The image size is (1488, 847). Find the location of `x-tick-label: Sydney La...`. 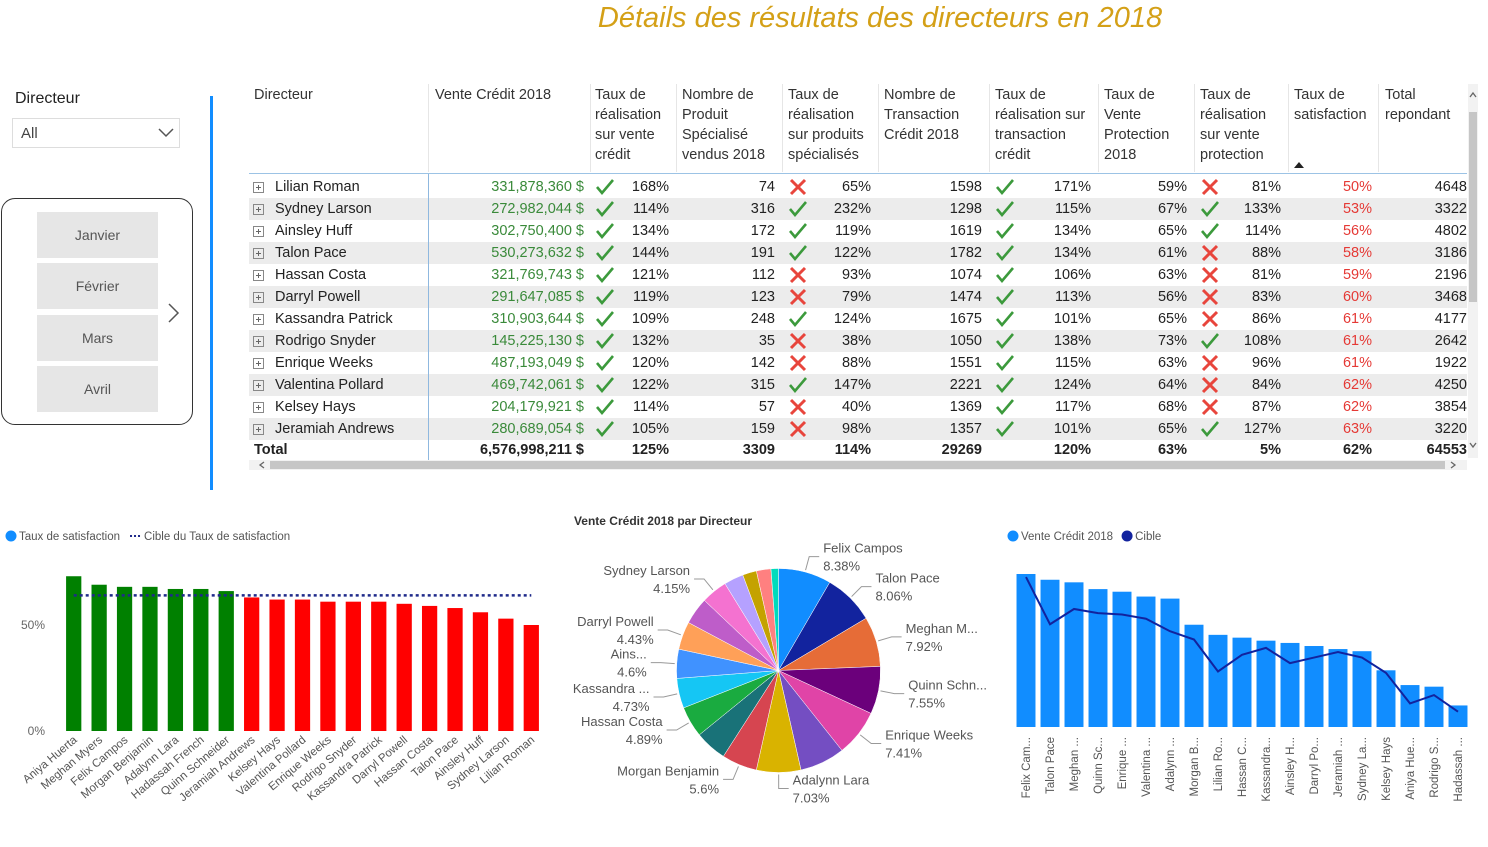

x-tick-label: Sydney La... is located at coordinates (1363, 769).